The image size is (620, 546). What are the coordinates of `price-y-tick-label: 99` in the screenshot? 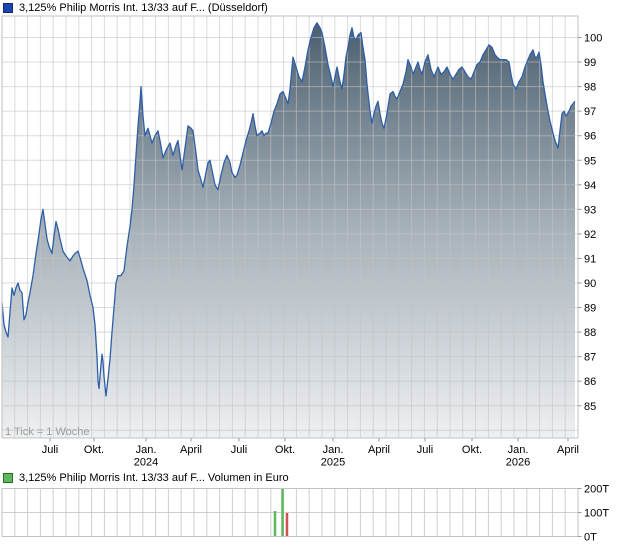 It's located at (590, 63).